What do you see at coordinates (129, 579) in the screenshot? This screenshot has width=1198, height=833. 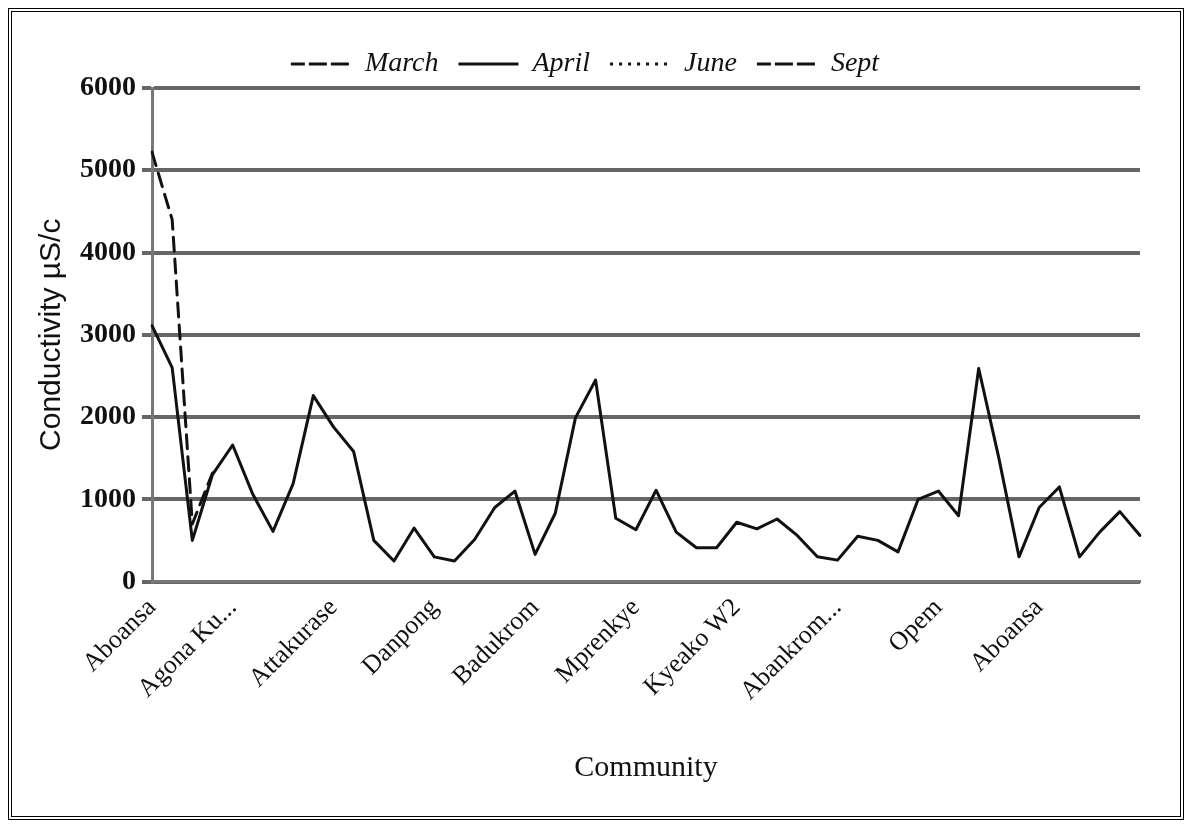 I see `y-tick-label: 0` at bounding box center [129, 579].